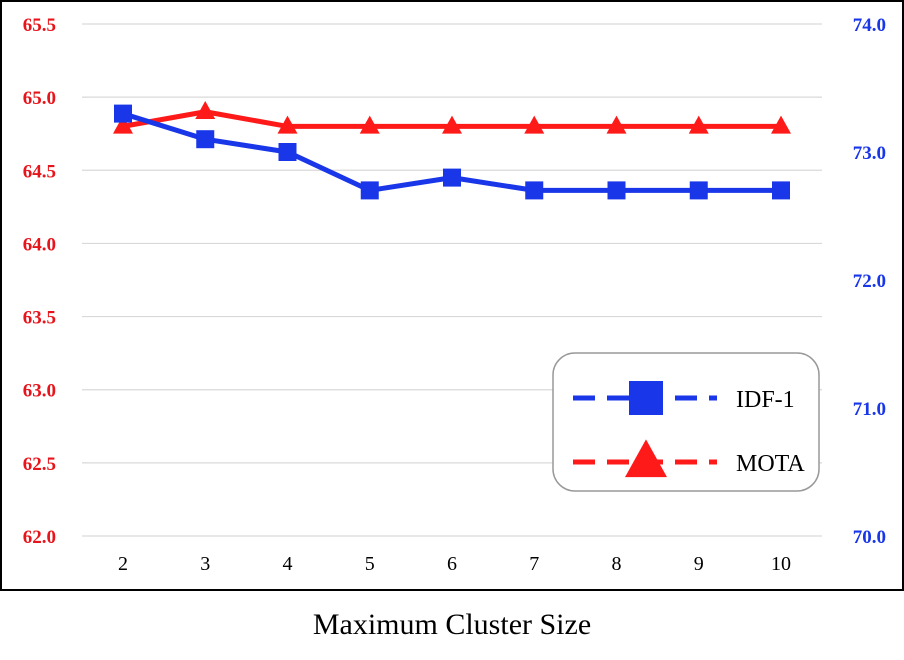 The height and width of the screenshot is (660, 904). I want to click on x-axis: 2 3 4 5 6 7 8 9 10, so click(454, 564).